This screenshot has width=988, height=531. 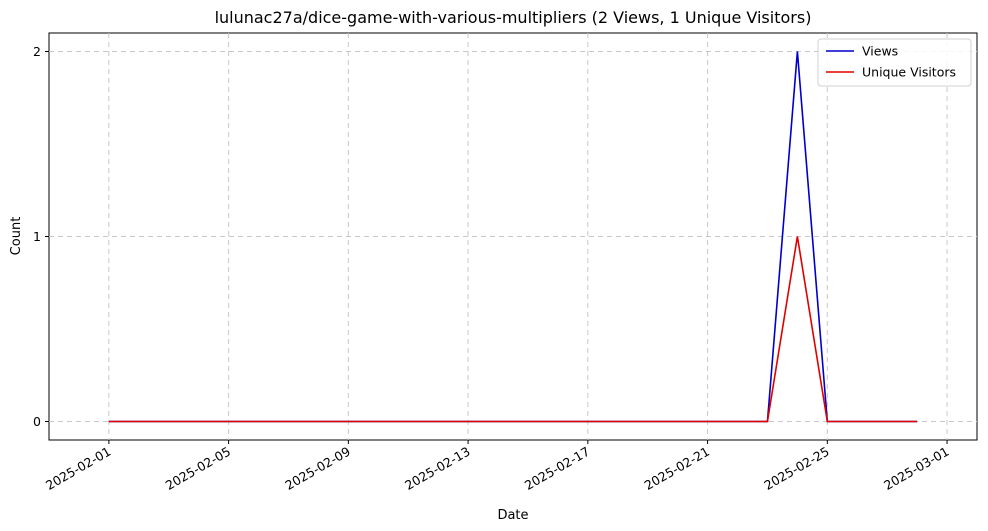 What do you see at coordinates (916, 468) in the screenshot?
I see `x-tick-label: 2025-03-01` at bounding box center [916, 468].